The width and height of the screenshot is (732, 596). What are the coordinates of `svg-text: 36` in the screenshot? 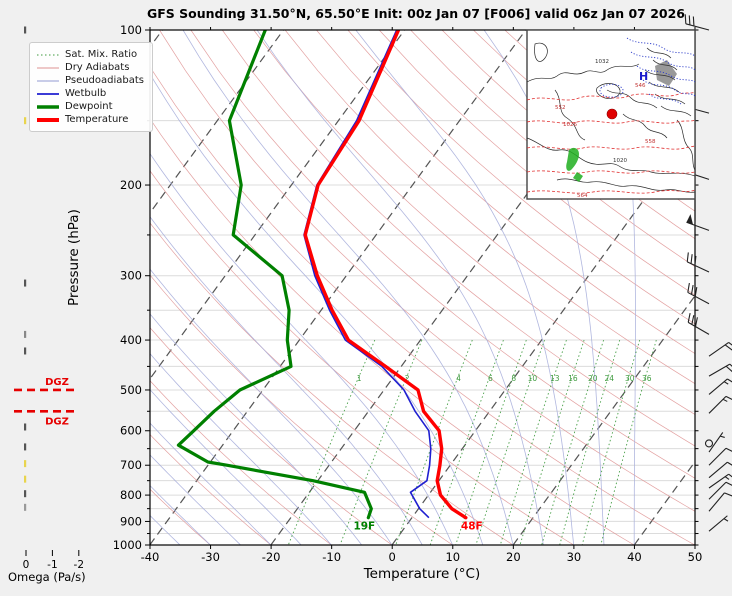 It's located at (647, 378).